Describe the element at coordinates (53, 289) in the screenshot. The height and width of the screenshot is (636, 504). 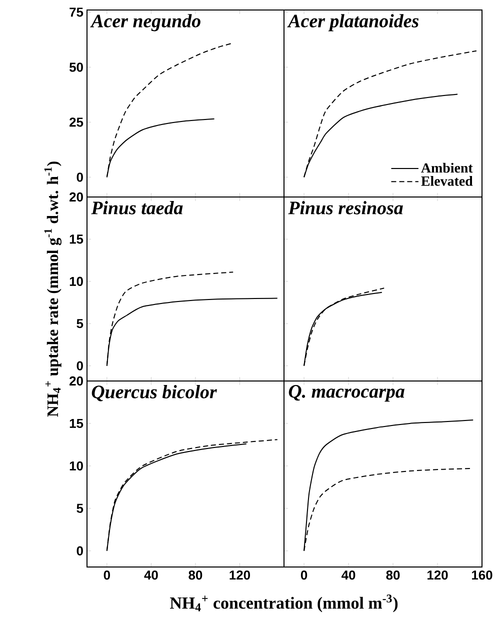
I see `y-axis-title: NH$_{4}$$^{+}$ uptake rate (mmol g$^{-1}$ d.wt. h$^{-1}$)` at that location.